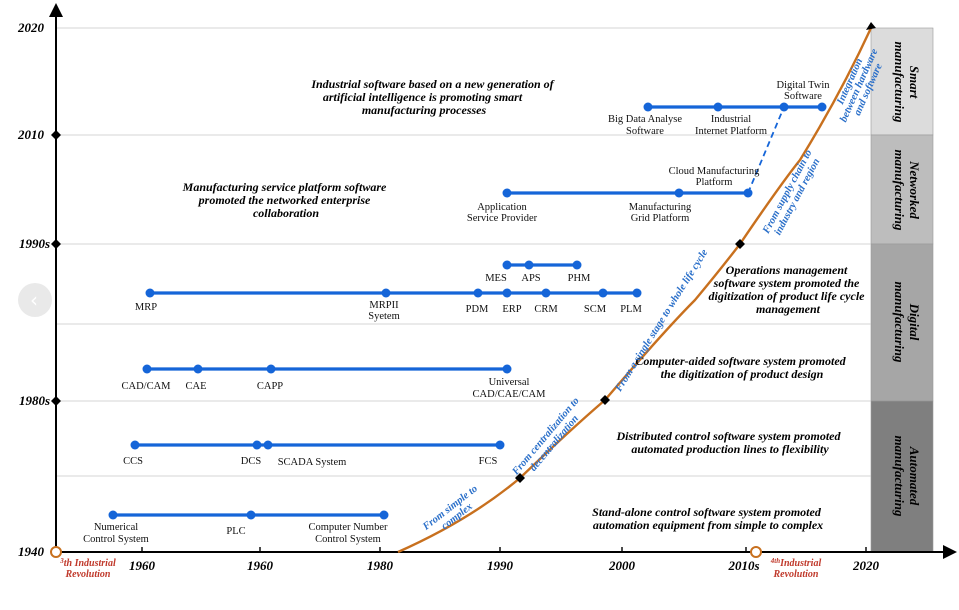  Describe the element at coordinates (637, 293) in the screenshot. I see `node-plm` at that location.